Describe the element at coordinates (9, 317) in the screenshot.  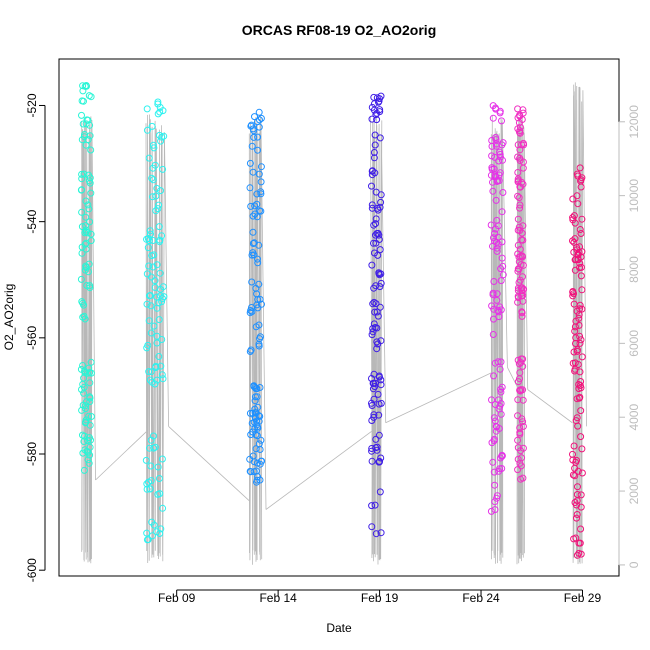
I see `y-axis-label: O2_AO2orig` at that location.